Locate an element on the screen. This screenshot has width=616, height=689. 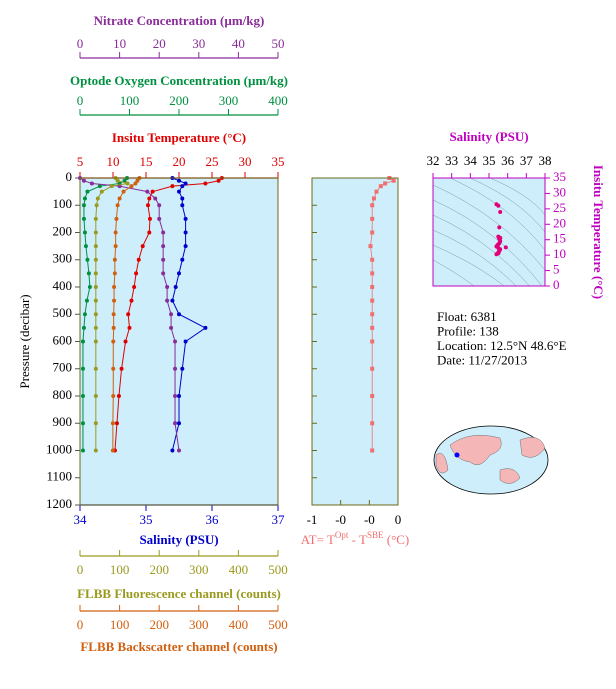
title-part: SBE is located at coordinates (375, 535).